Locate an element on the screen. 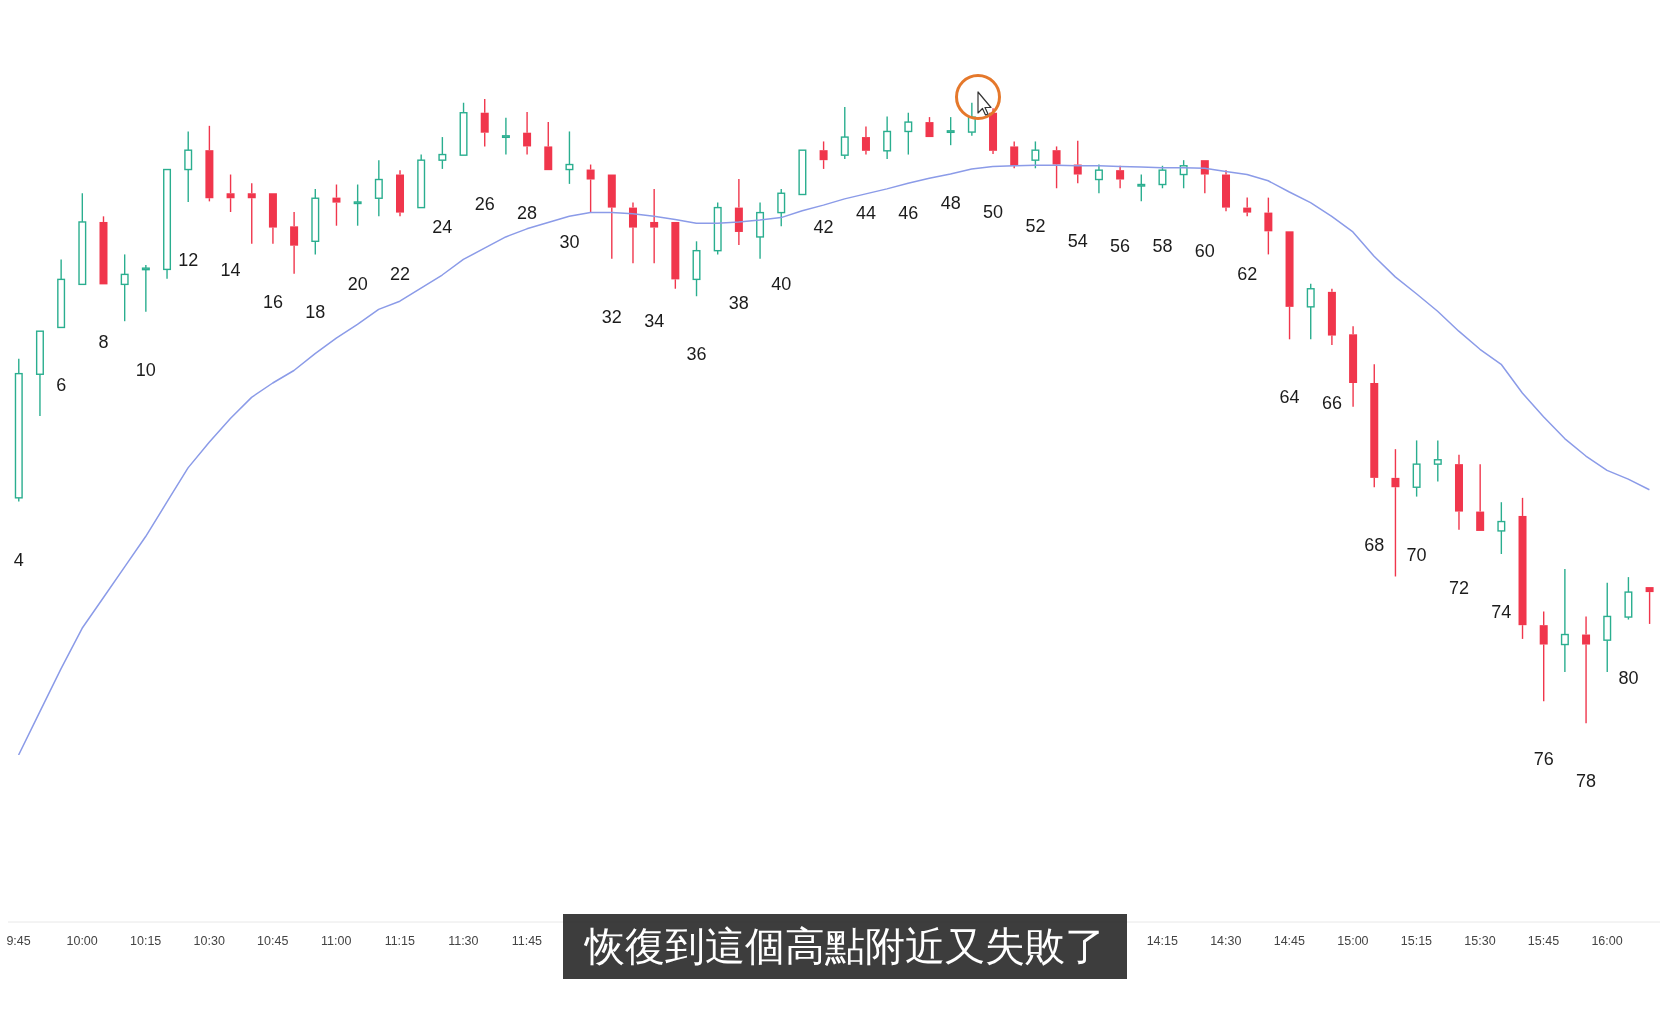 This screenshot has height=1016, width=1672. text: 40 is located at coordinates (781, 284).